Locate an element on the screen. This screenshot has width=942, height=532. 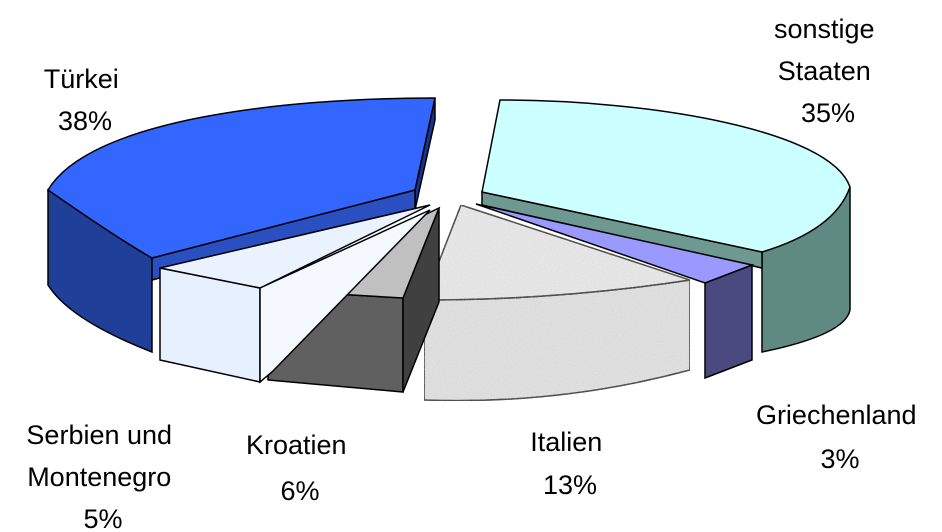
slice-serbien-montenegro is located at coordinates (295, 294).